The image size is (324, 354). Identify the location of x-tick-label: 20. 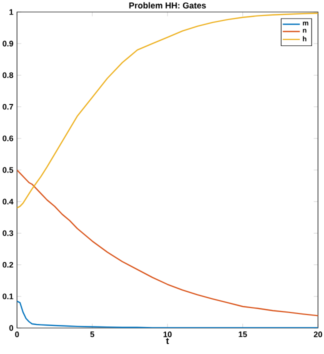
(318, 335).